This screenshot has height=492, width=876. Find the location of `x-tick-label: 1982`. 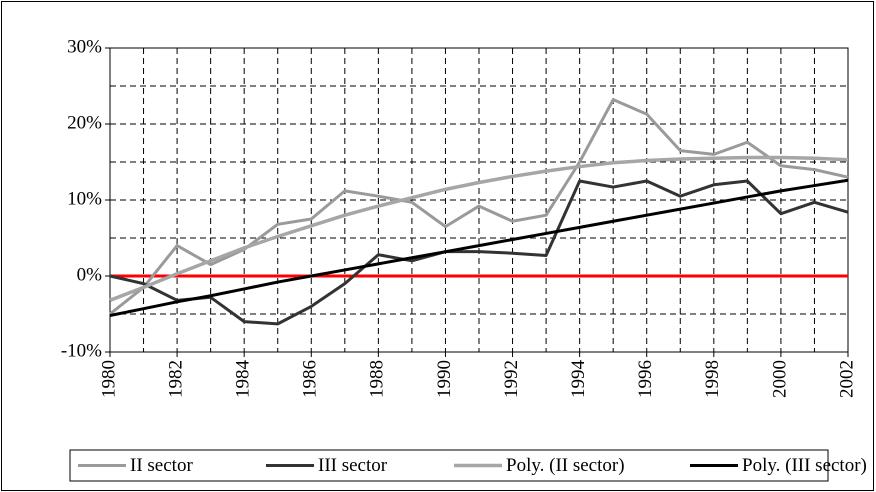

x-tick-label: 1982 is located at coordinates (175, 379).